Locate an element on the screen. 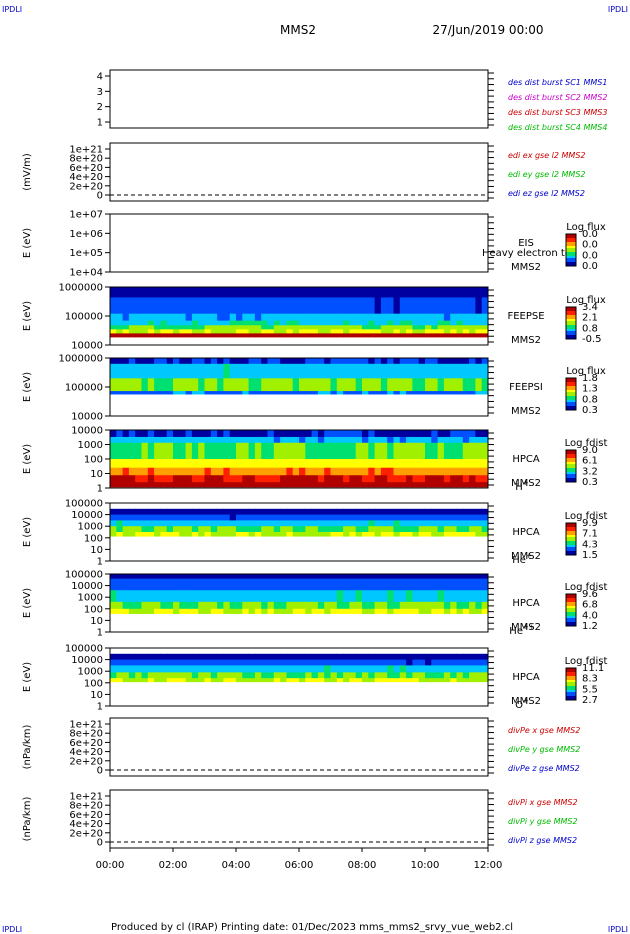 The image size is (630, 934). legend-entry: des dist burst SC1 MMS1 is located at coordinates (557, 82).